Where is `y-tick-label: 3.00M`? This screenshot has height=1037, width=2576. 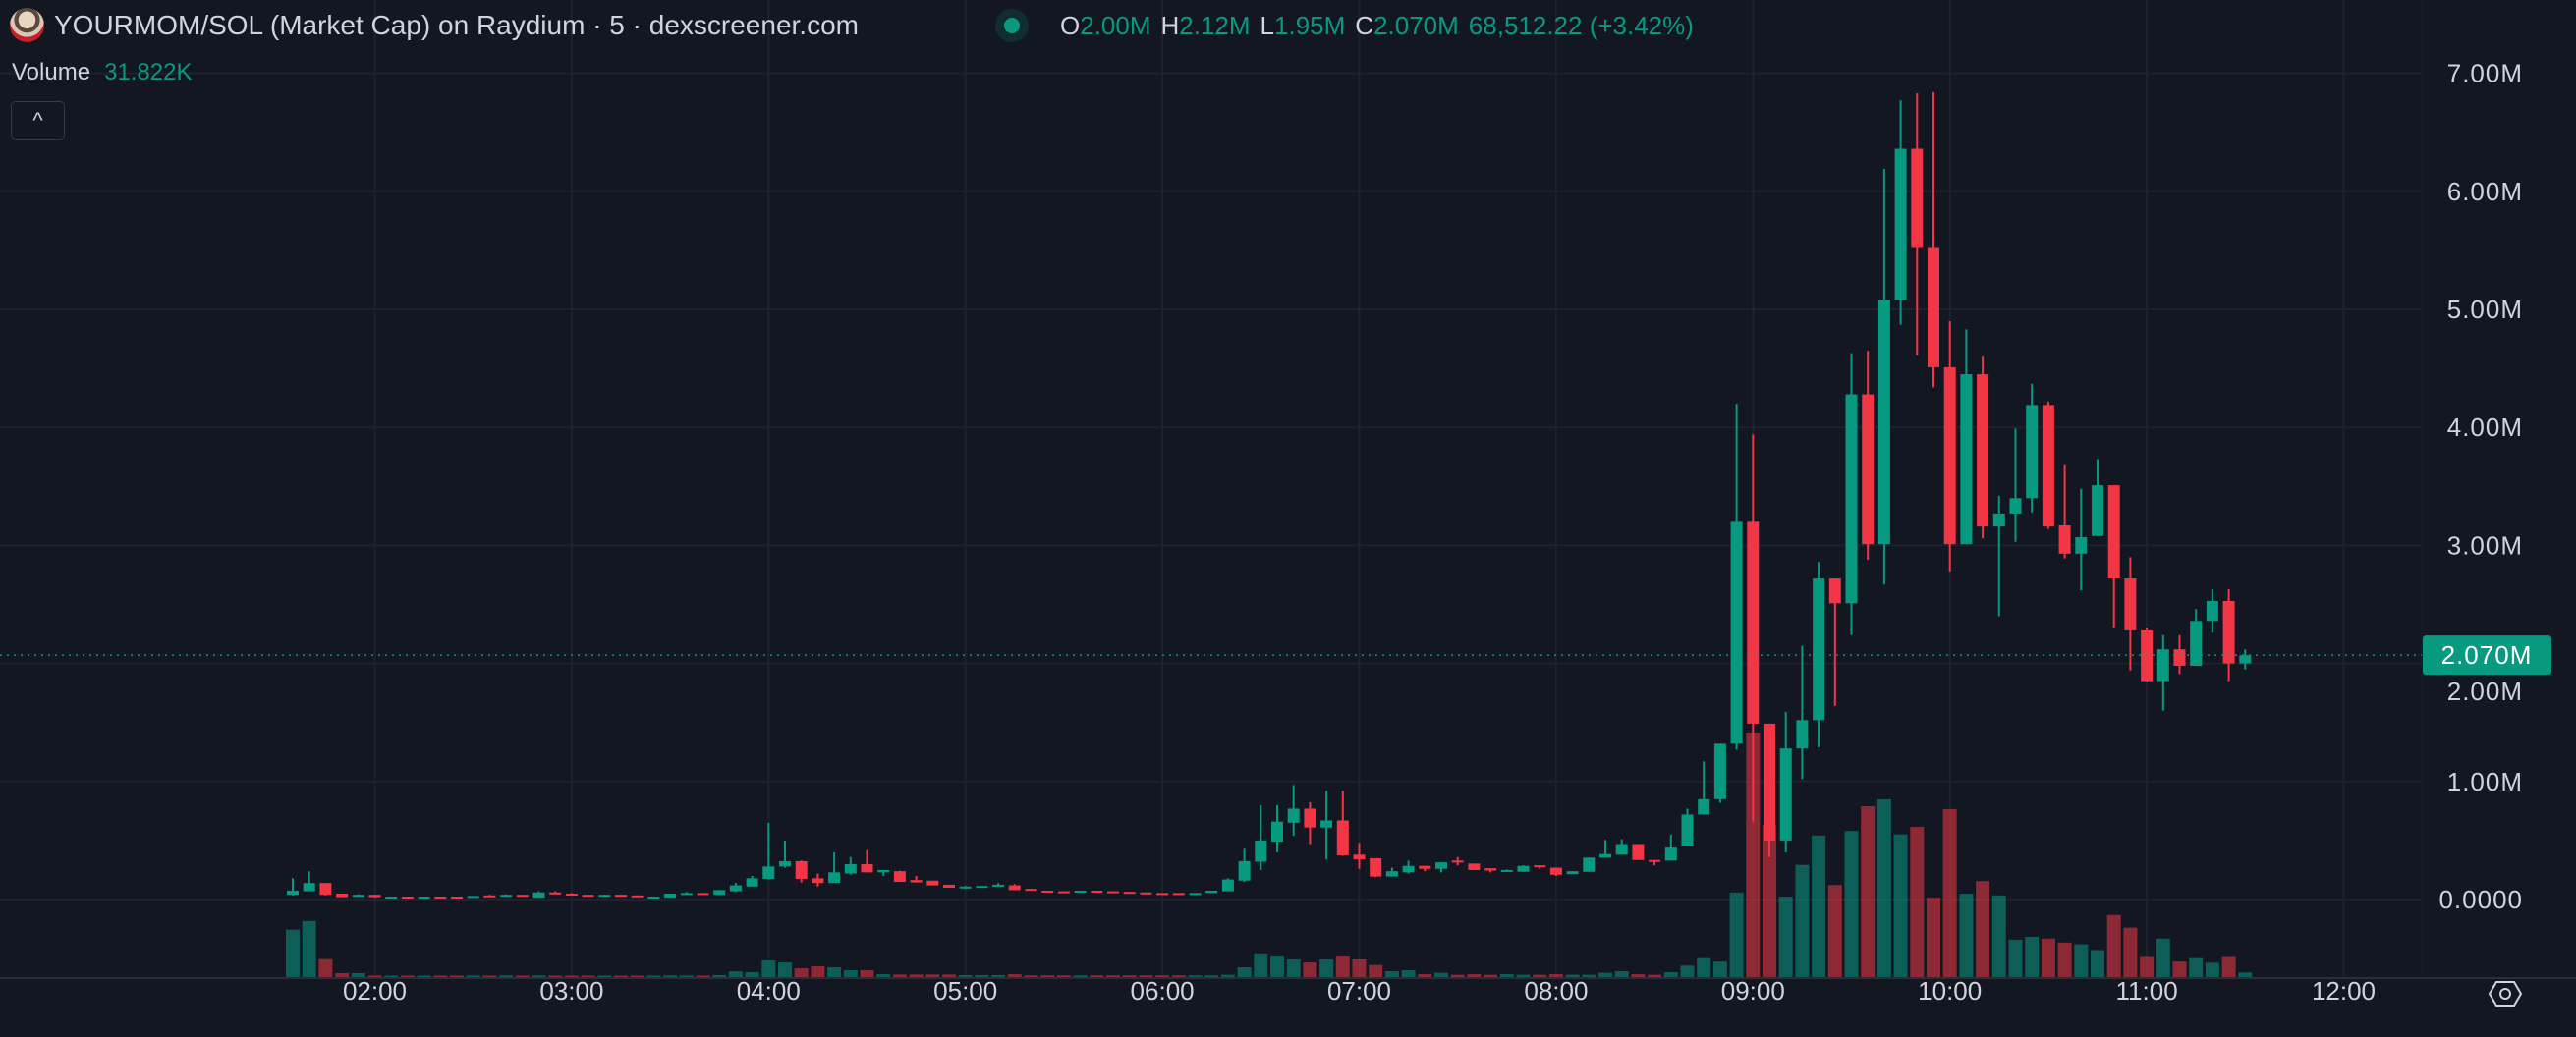 y-tick-label: 3.00M is located at coordinates (2485, 545).